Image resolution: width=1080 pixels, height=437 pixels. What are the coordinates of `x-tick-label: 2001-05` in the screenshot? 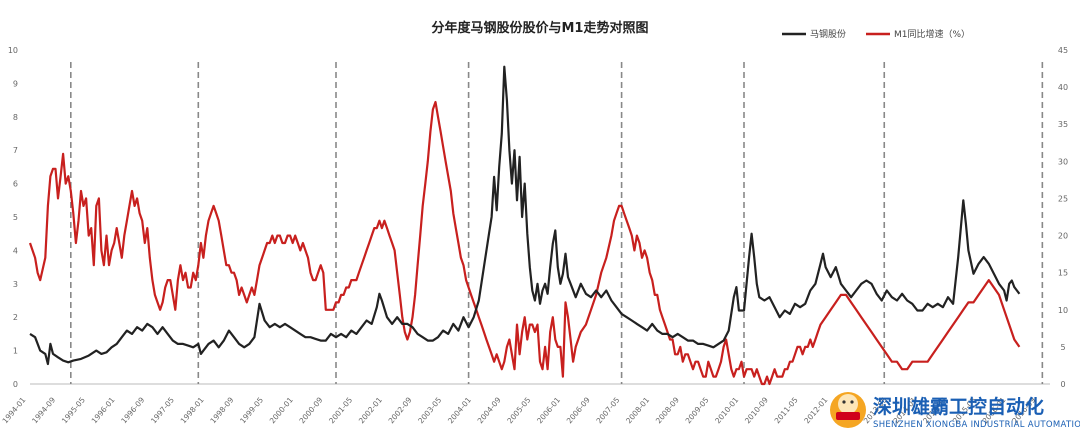 It's located at (340, 410).